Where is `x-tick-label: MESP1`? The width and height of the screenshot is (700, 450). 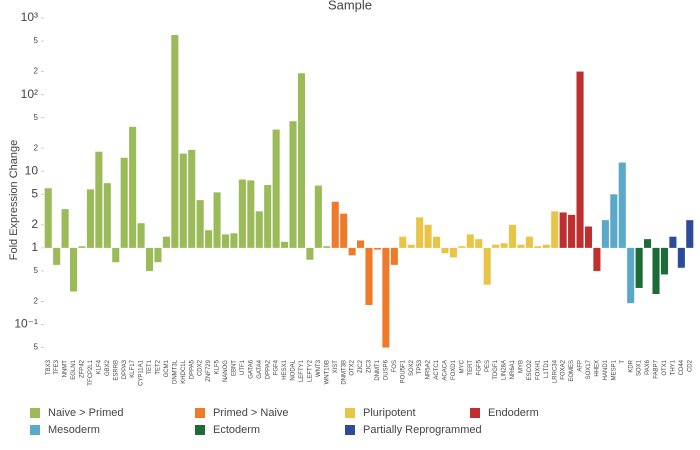 x-tick-label: MESP1 is located at coordinates (614, 369).